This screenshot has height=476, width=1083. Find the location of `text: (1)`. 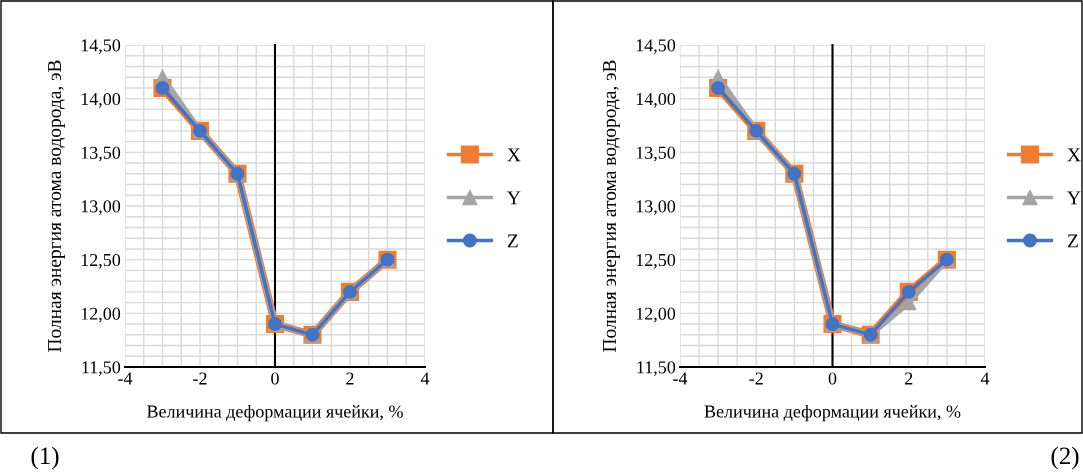

text: (1) is located at coordinates (45, 458).